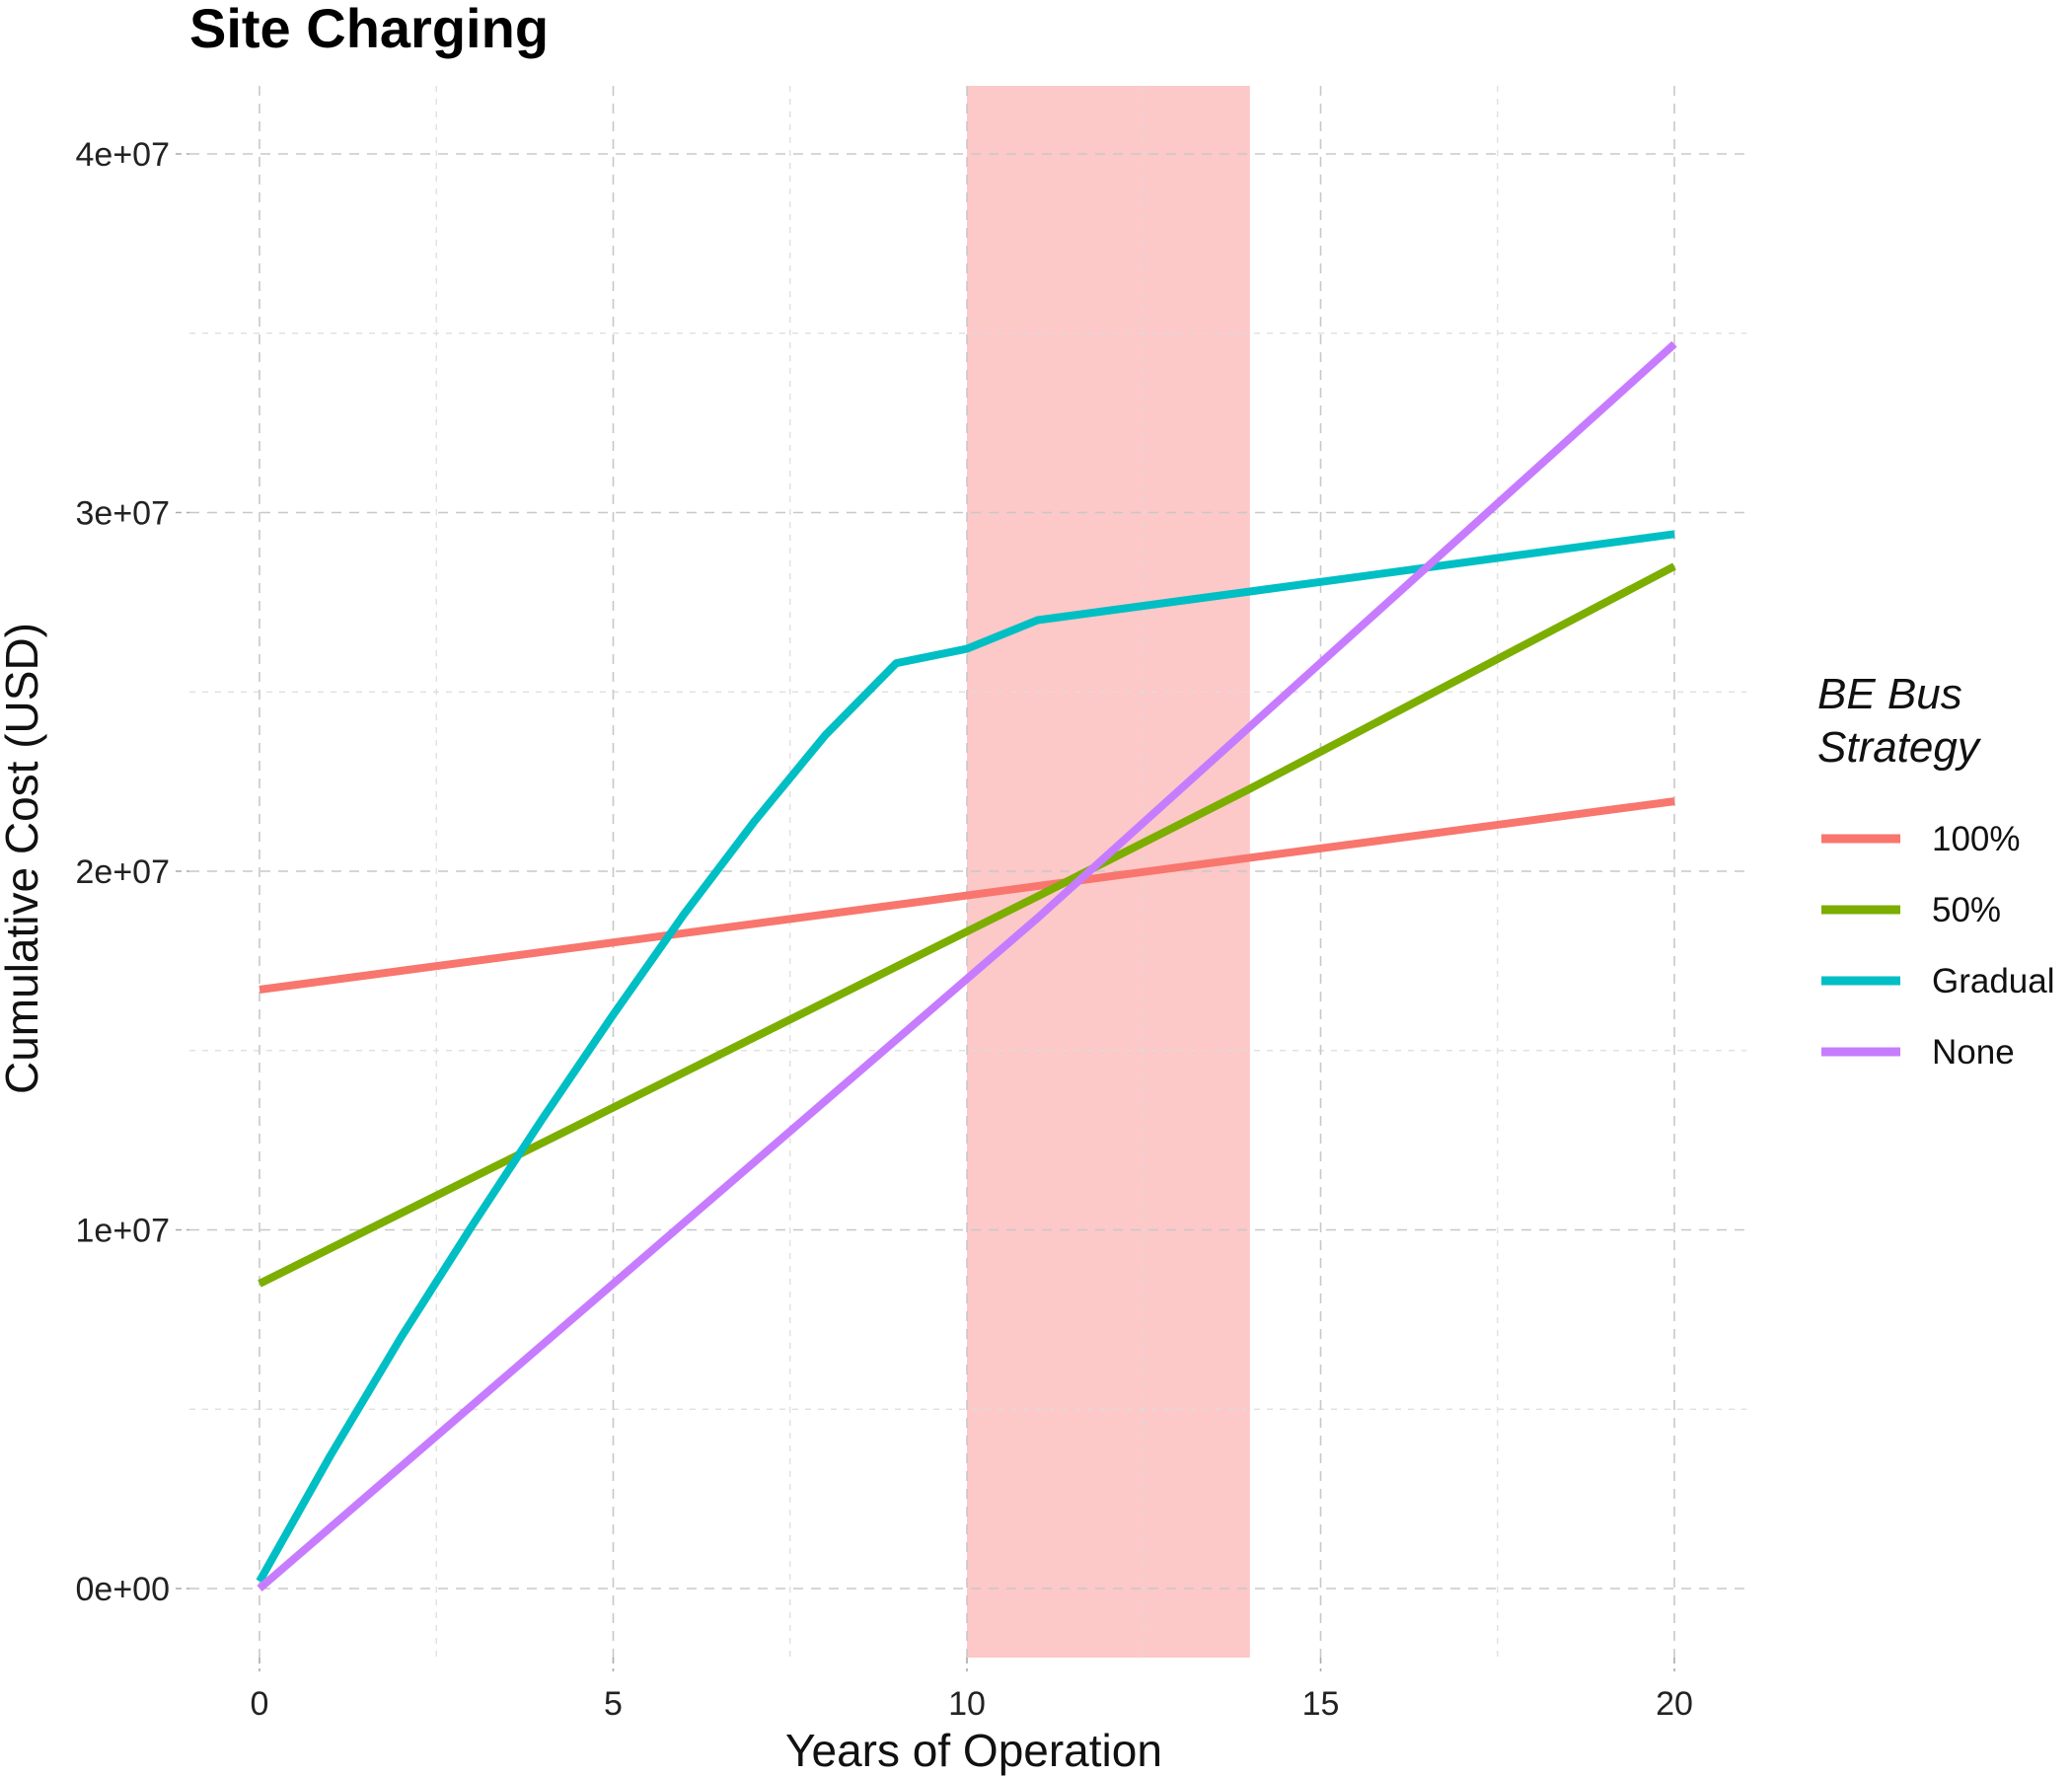 This screenshot has height=1776, width=2072. Describe the element at coordinates (1966, 910) in the screenshot. I see `legend-label-50pct: 50%` at that location.